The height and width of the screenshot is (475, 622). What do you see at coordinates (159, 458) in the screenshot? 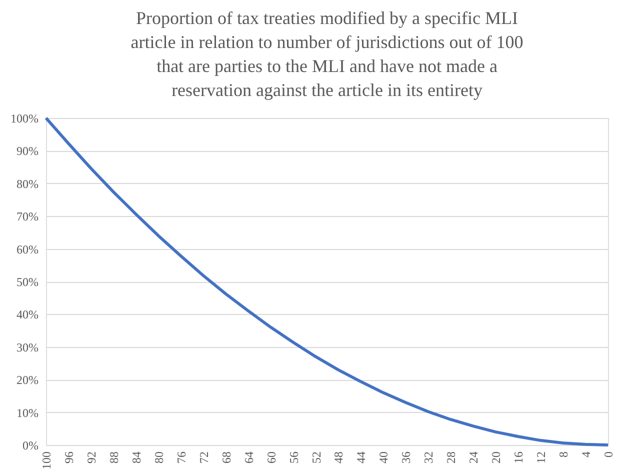
I see `x-tick-label: 80` at bounding box center [159, 458].